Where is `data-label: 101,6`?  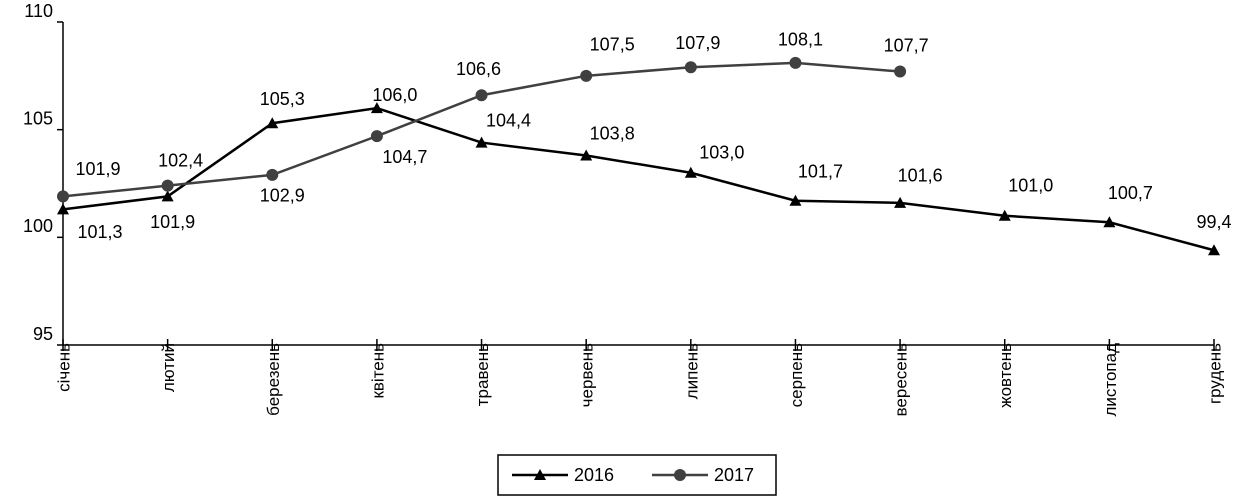 data-label: 101,6 is located at coordinates (920, 176).